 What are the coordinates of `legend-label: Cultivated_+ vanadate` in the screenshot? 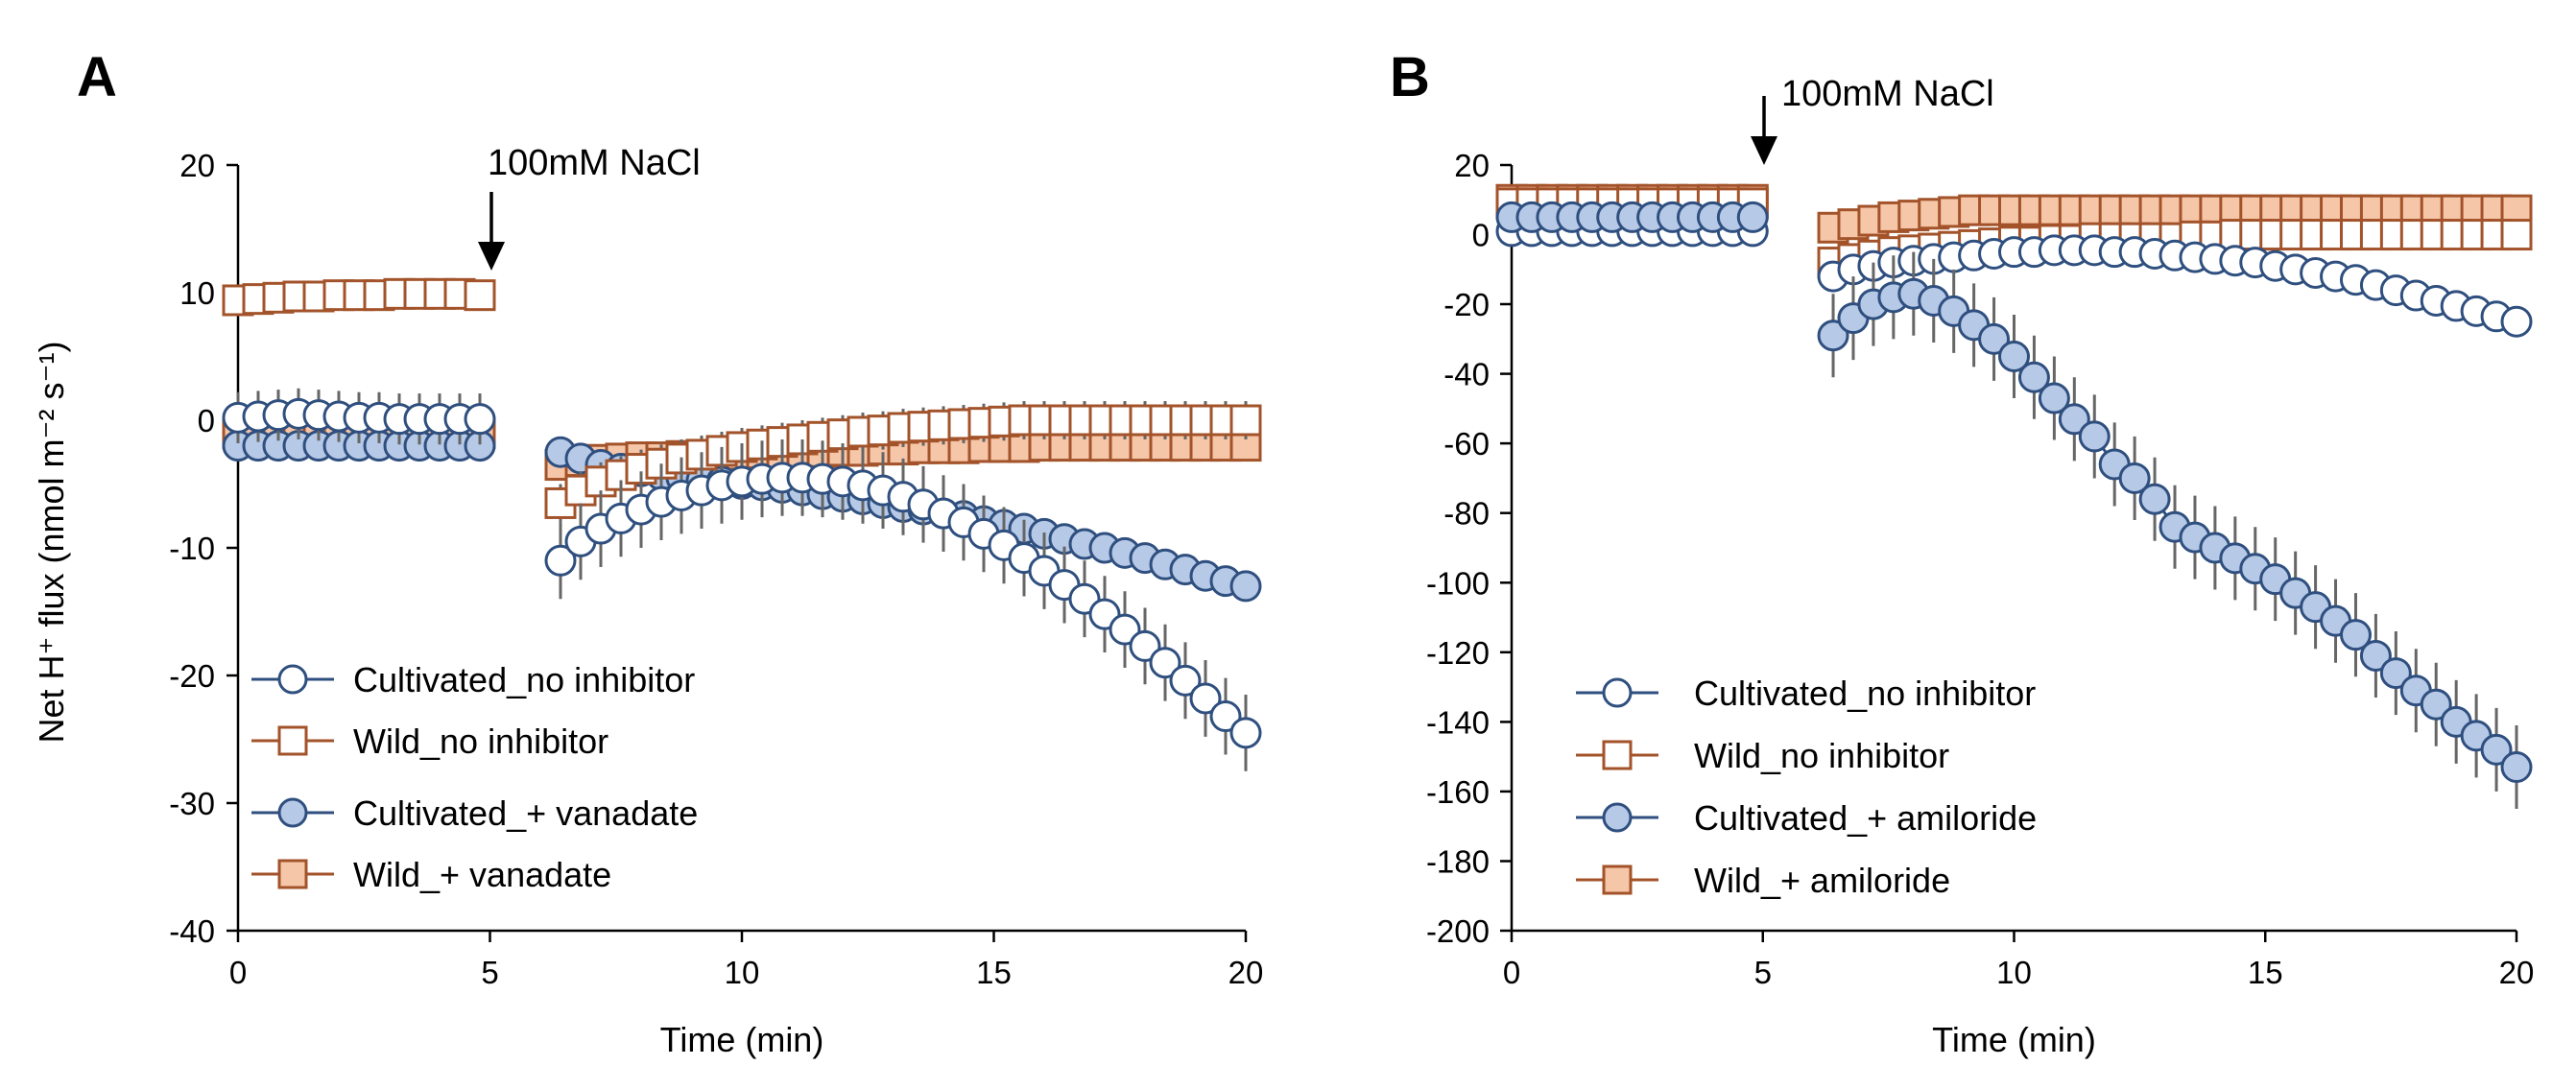 It's located at (525, 813).